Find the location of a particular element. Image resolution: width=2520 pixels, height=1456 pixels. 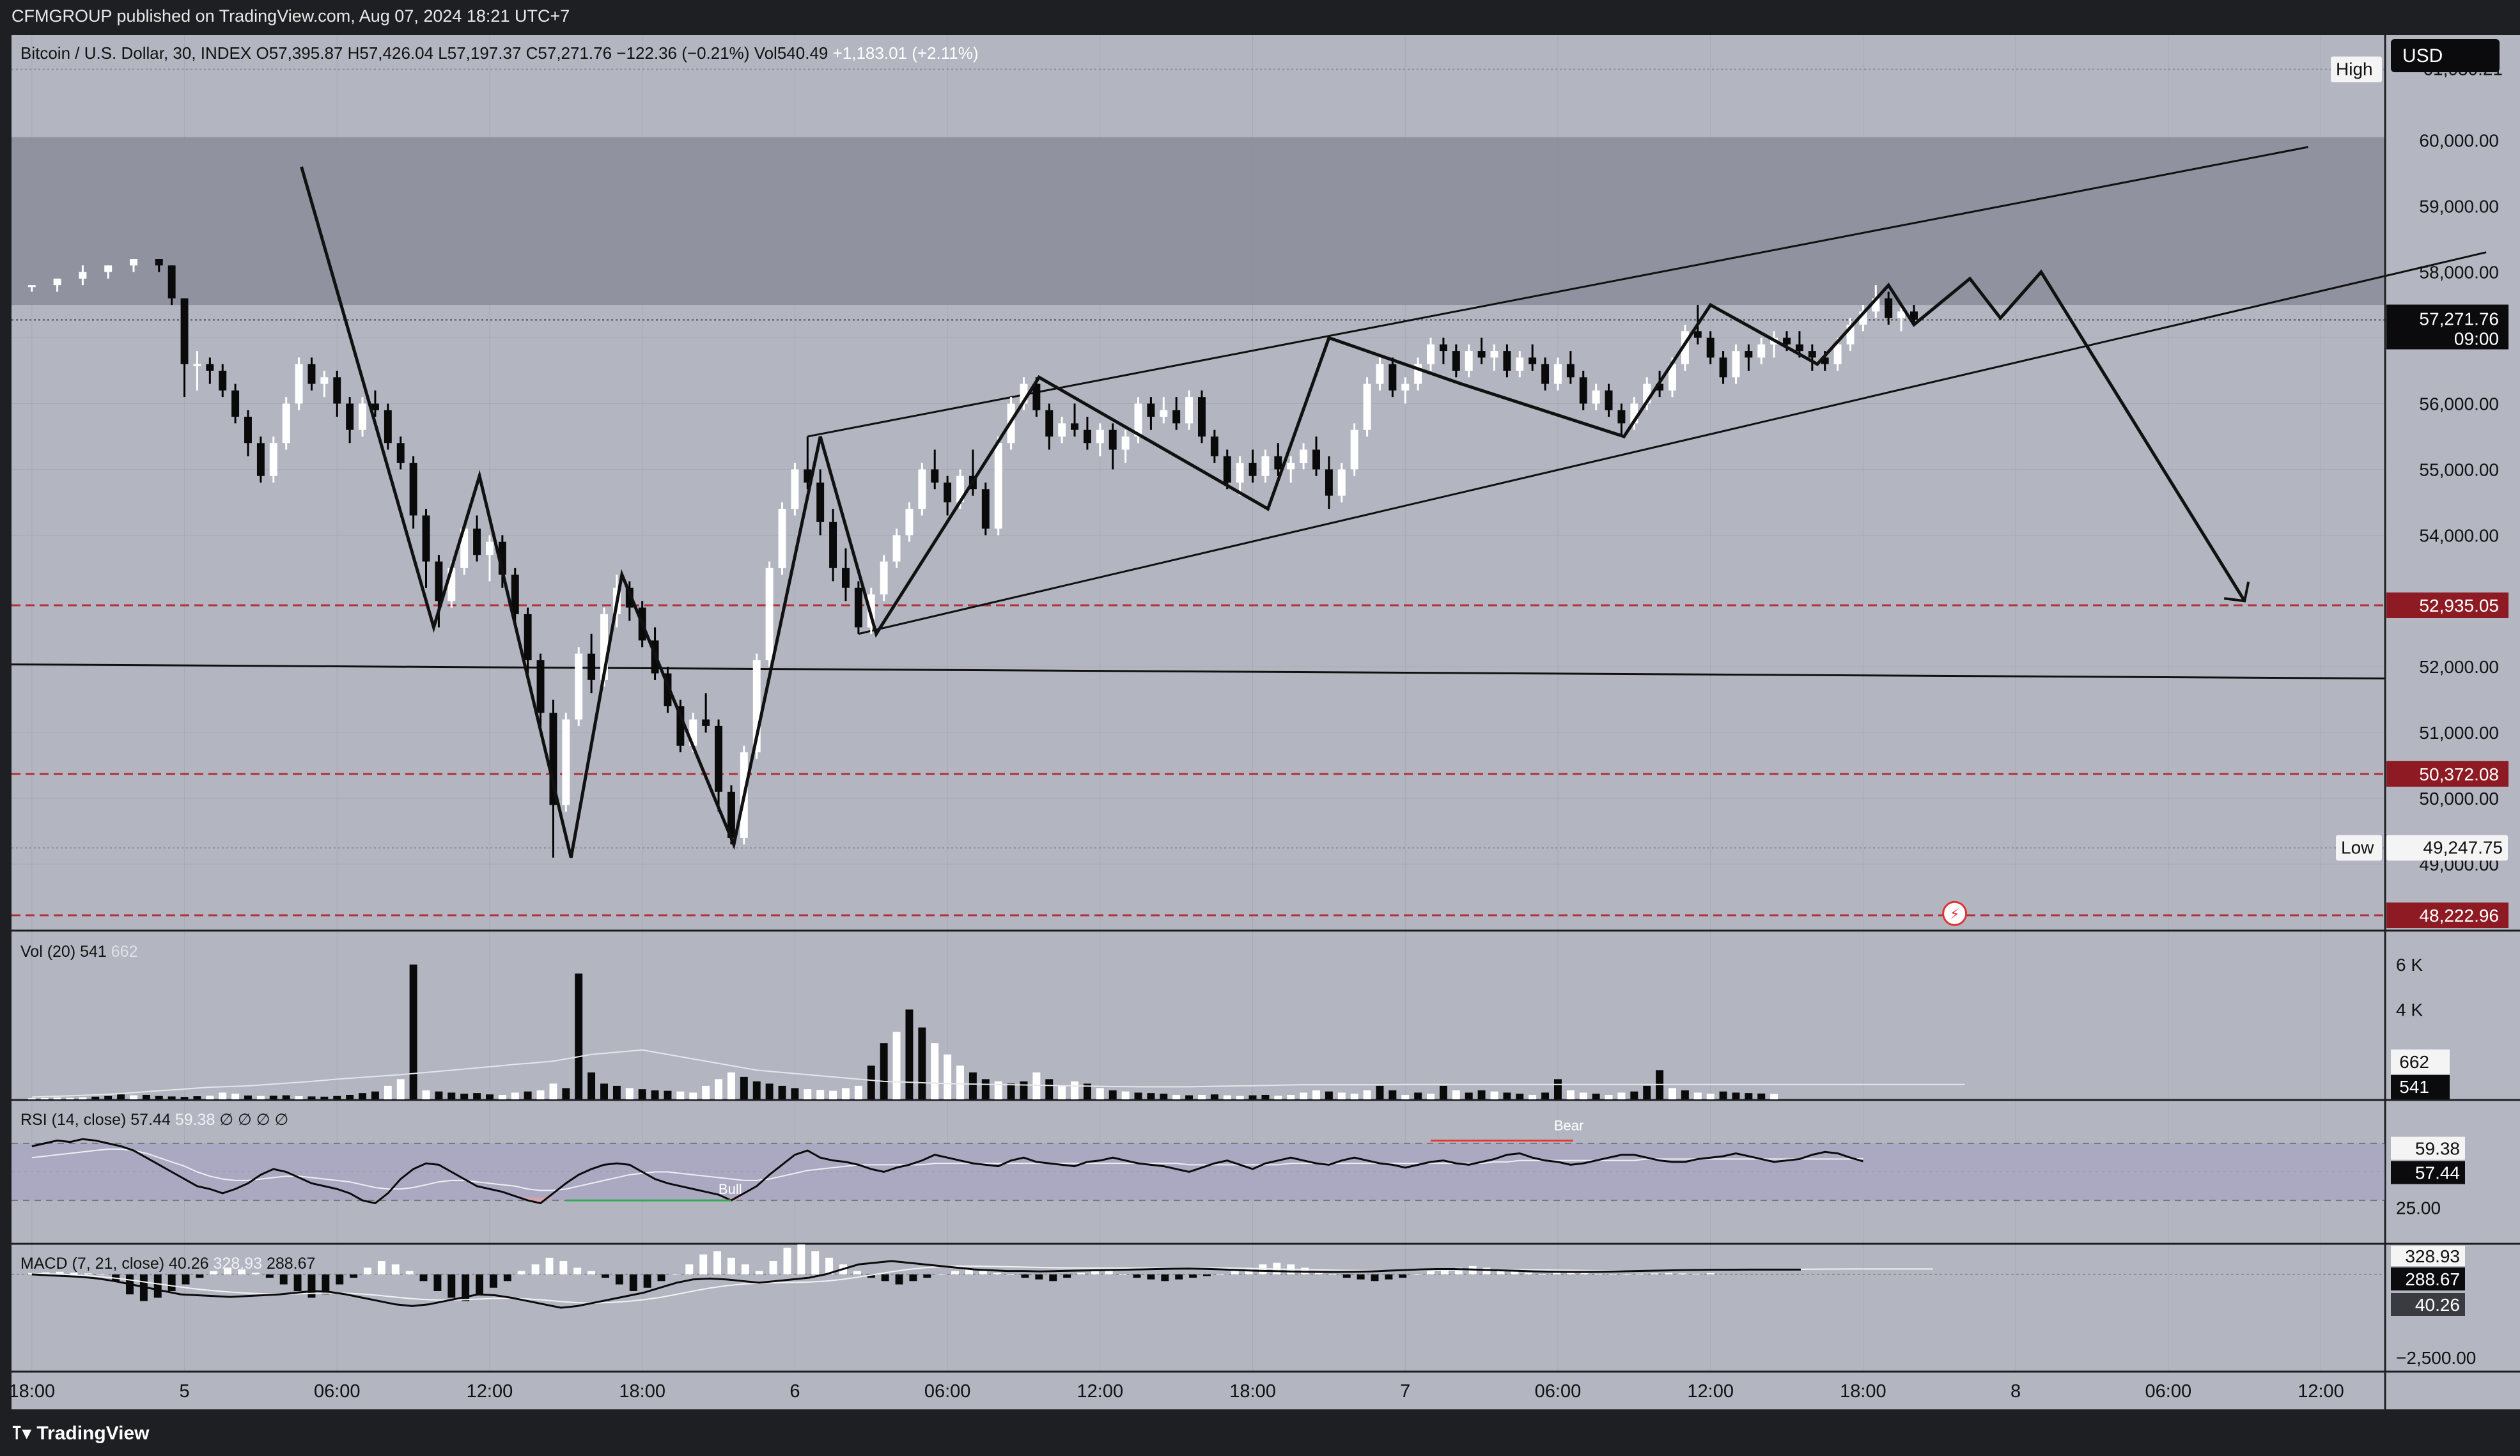

rsi-legend: RSI (14, close) 57.44 59.38 ∅ ∅ ∅ ∅ is located at coordinates (154, 1120).